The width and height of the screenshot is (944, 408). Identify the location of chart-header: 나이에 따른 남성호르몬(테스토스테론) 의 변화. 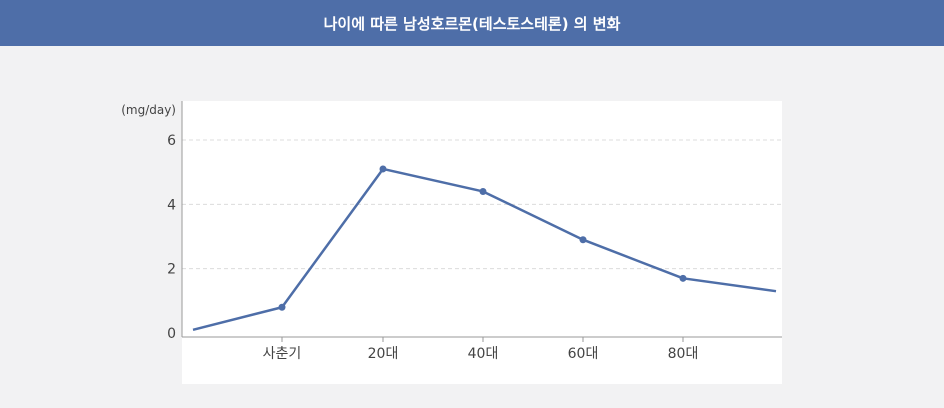
(472, 23).